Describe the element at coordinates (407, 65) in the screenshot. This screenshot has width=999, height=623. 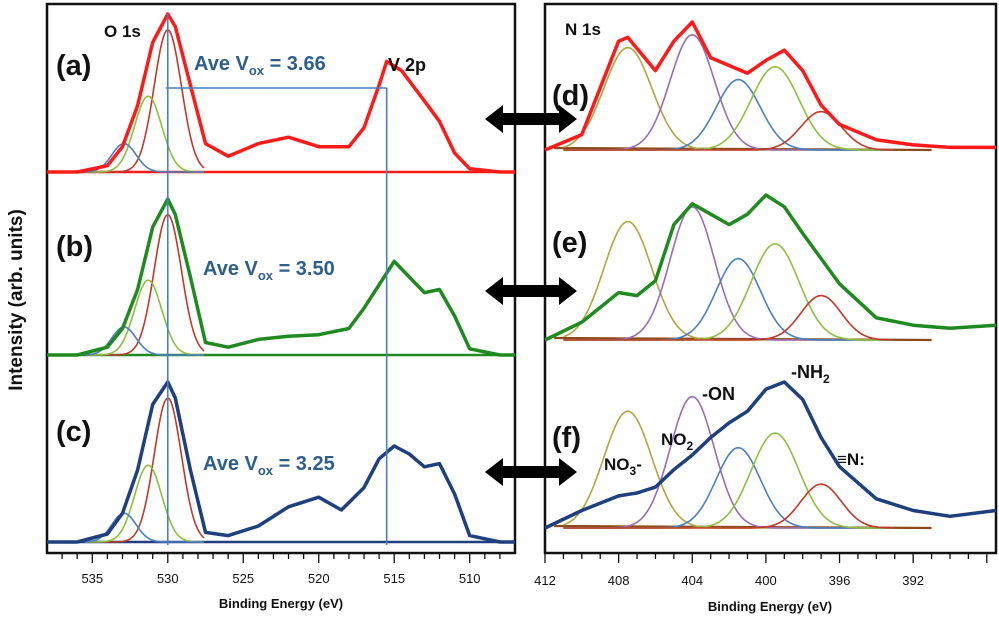
I see `region-label-v2p: V 2p` at that location.